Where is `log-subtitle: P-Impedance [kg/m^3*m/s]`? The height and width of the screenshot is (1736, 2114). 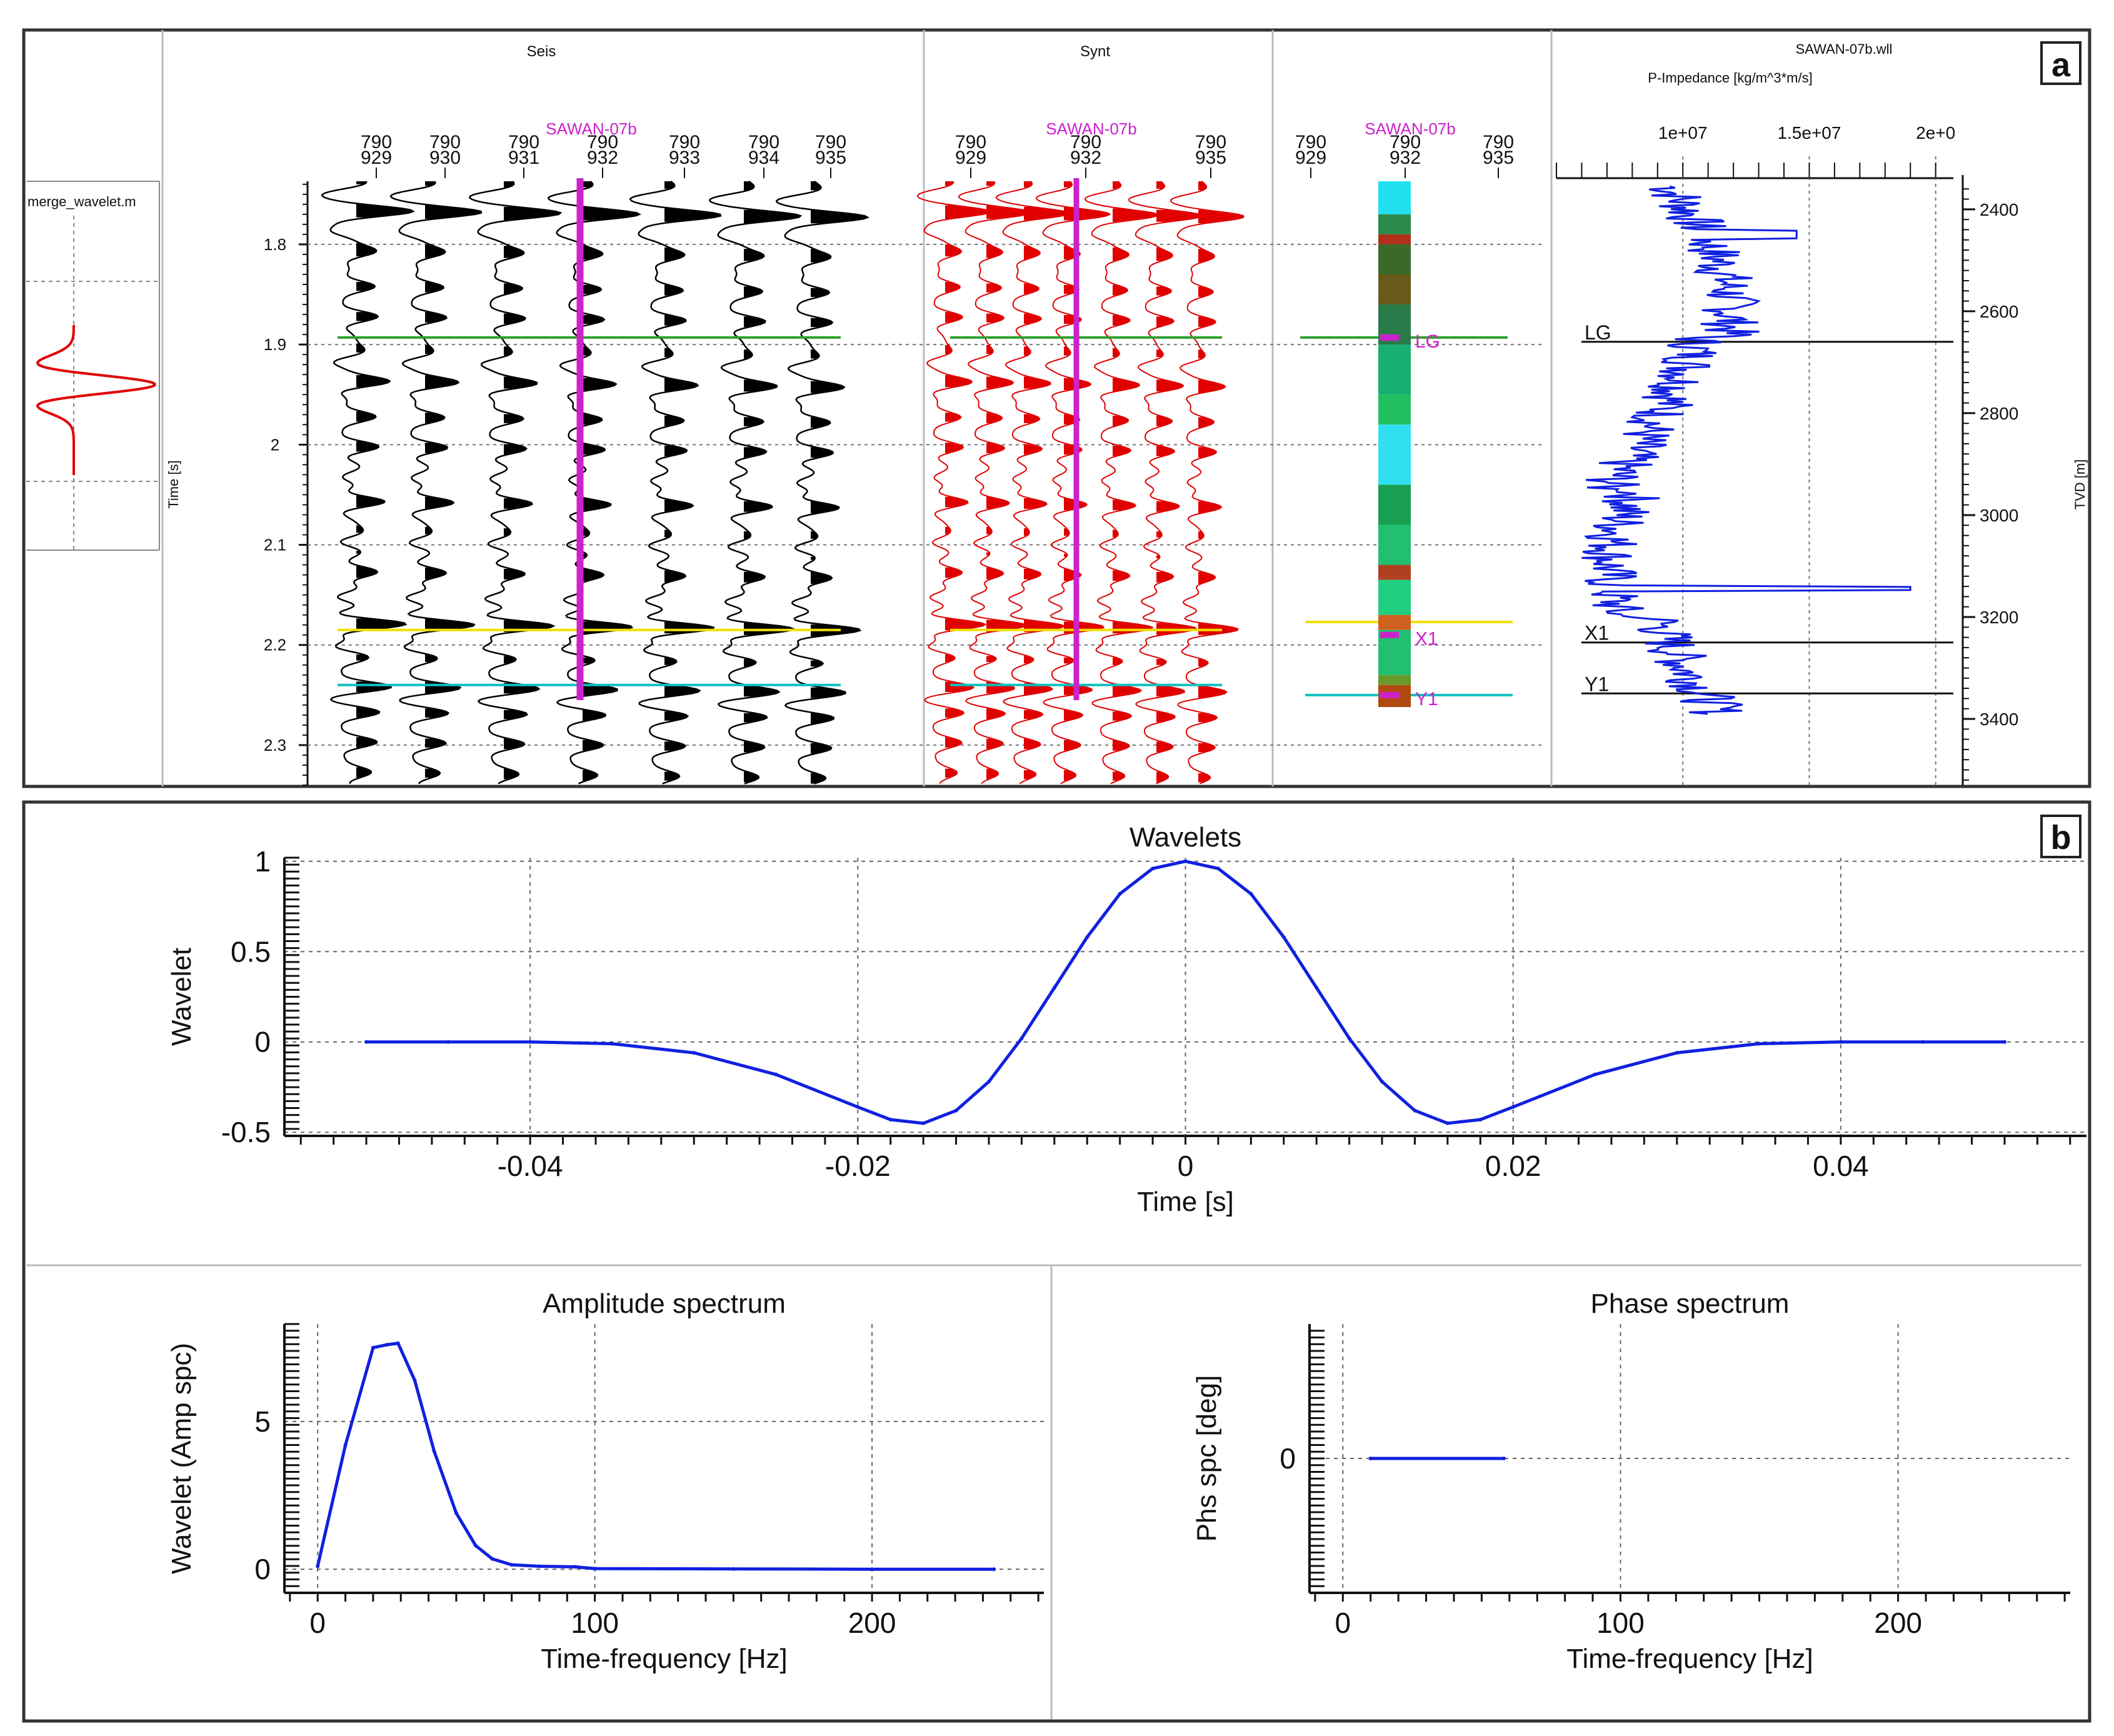 log-subtitle: P-Impedance [kg/m^3*m/s] is located at coordinates (1730, 78).